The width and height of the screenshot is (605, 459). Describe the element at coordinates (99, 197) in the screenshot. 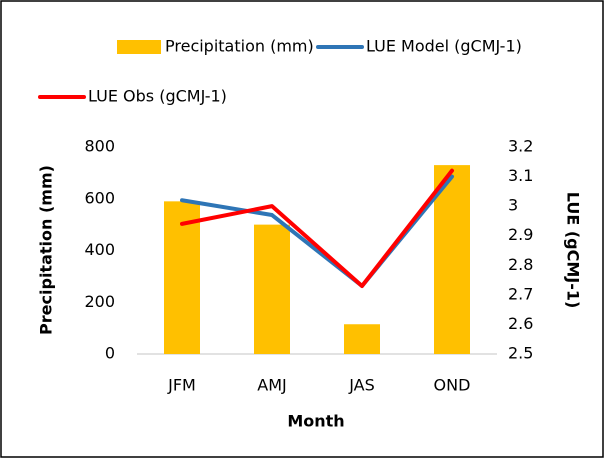

I see `y-tick-label: 600` at that location.